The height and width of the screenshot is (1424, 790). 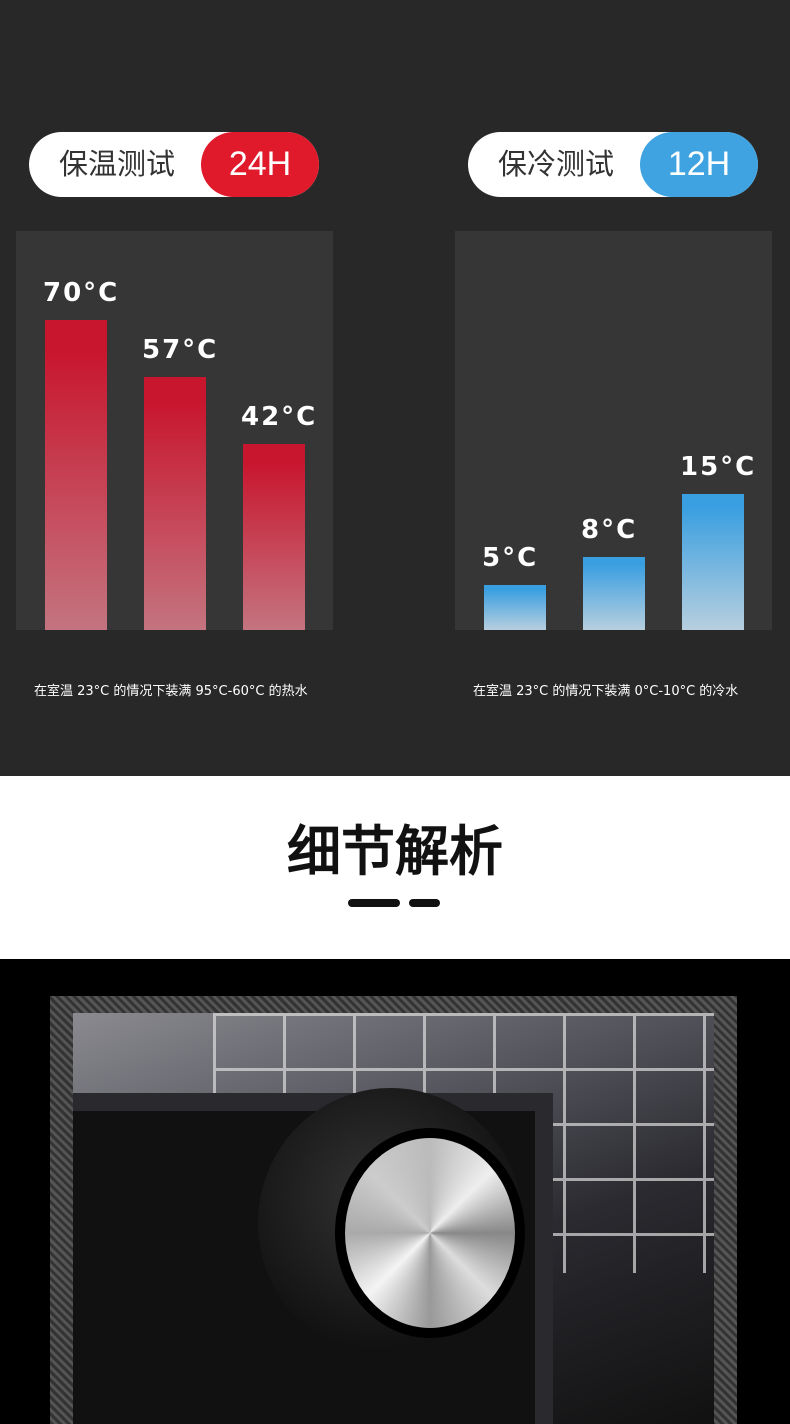 I want to click on hot-test-label: 保温测试, so click(x=117, y=164).